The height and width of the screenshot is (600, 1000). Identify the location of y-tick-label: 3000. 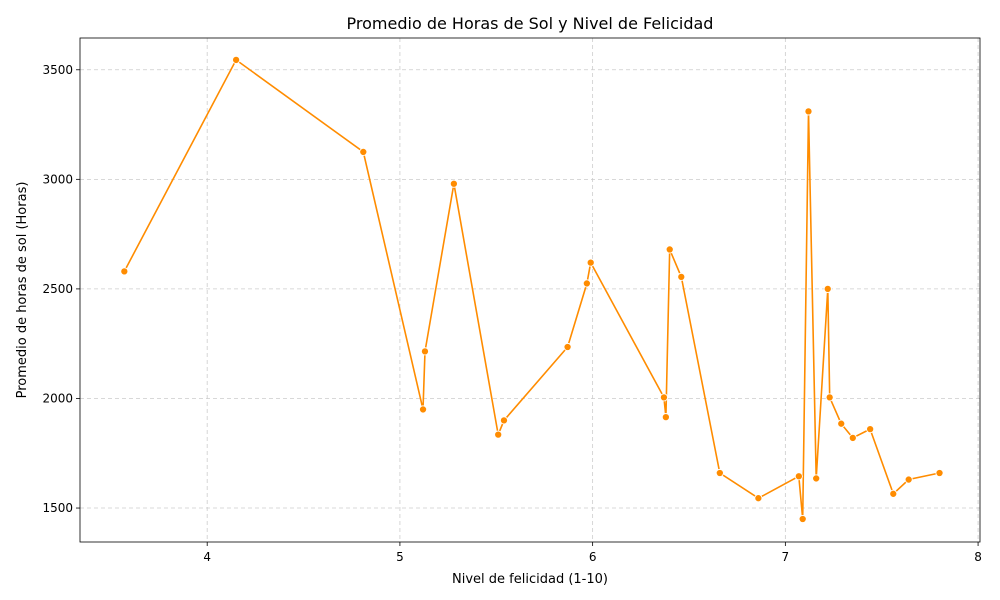
(57, 179).